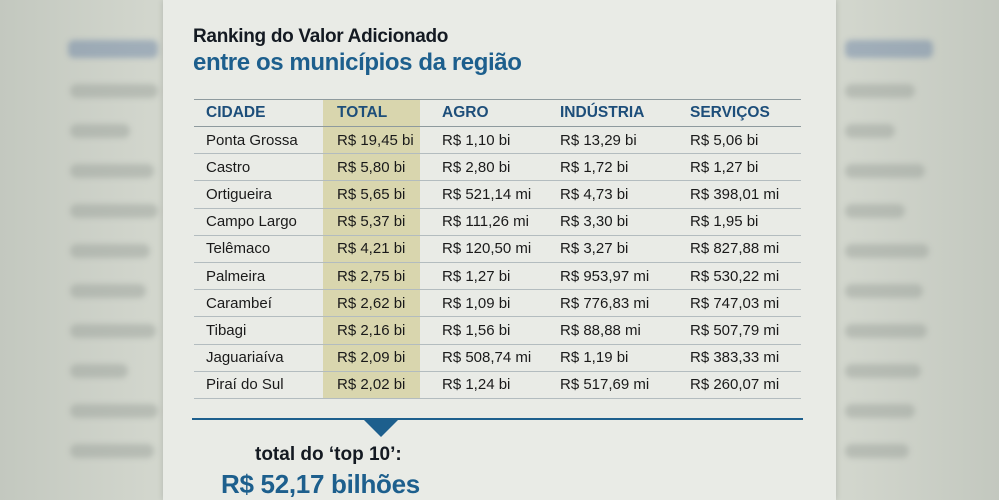 The width and height of the screenshot is (999, 500). What do you see at coordinates (603, 303) in the screenshot?
I see `cell-industry: R$ 776,83 mi` at bounding box center [603, 303].